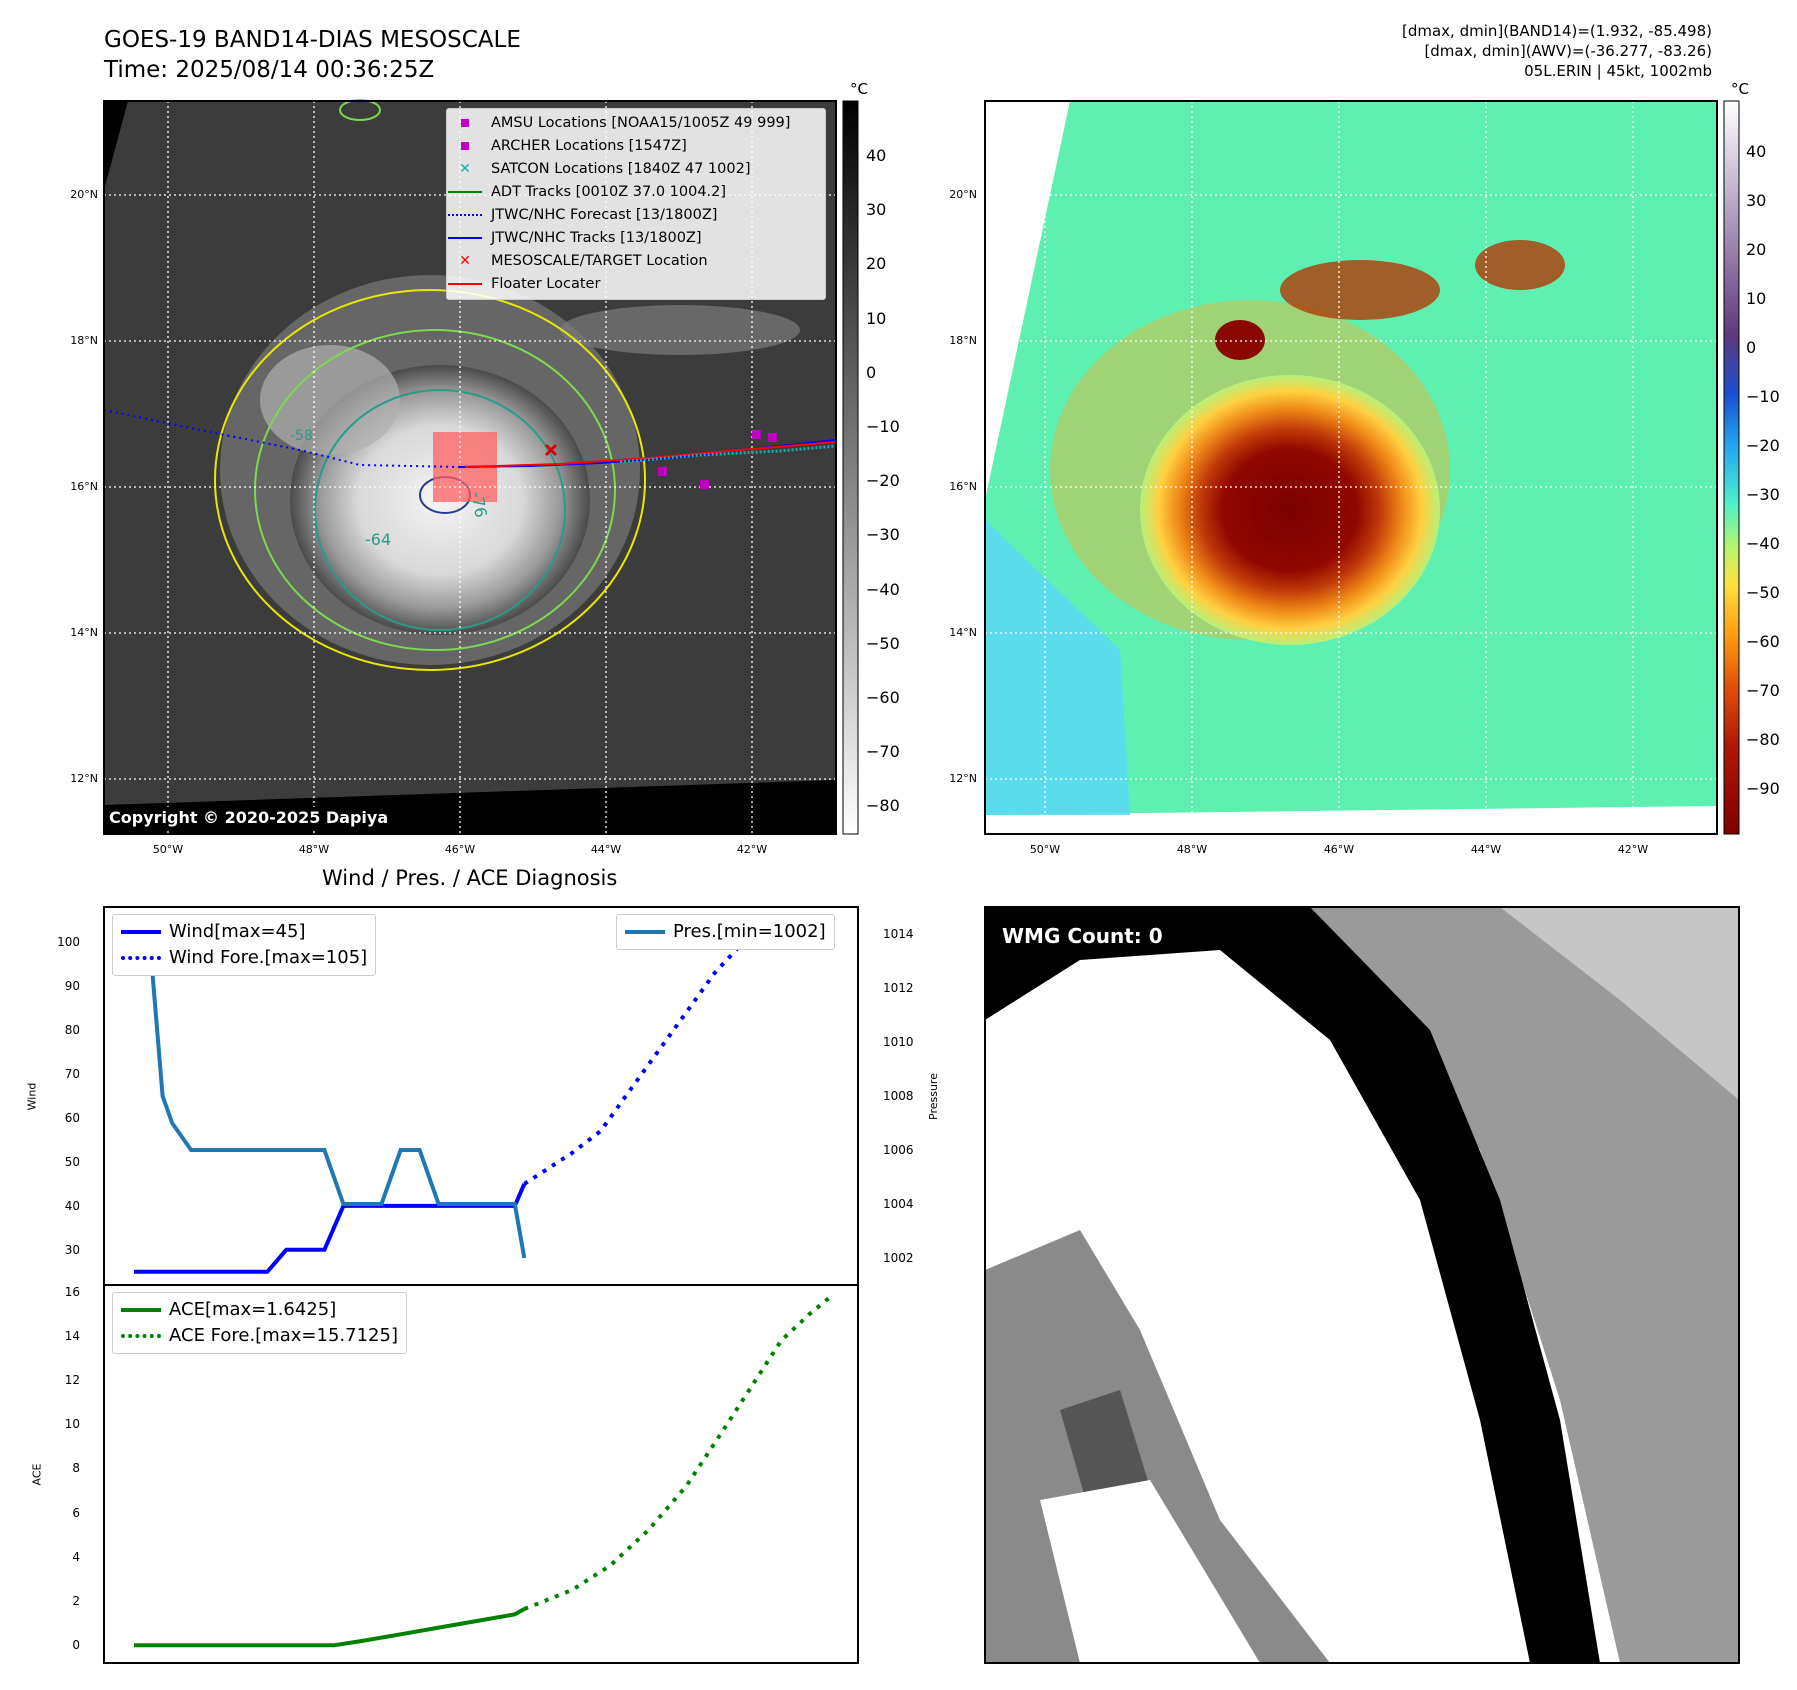  I want to click on ir-lat-label: 16°N, so click(84, 486).